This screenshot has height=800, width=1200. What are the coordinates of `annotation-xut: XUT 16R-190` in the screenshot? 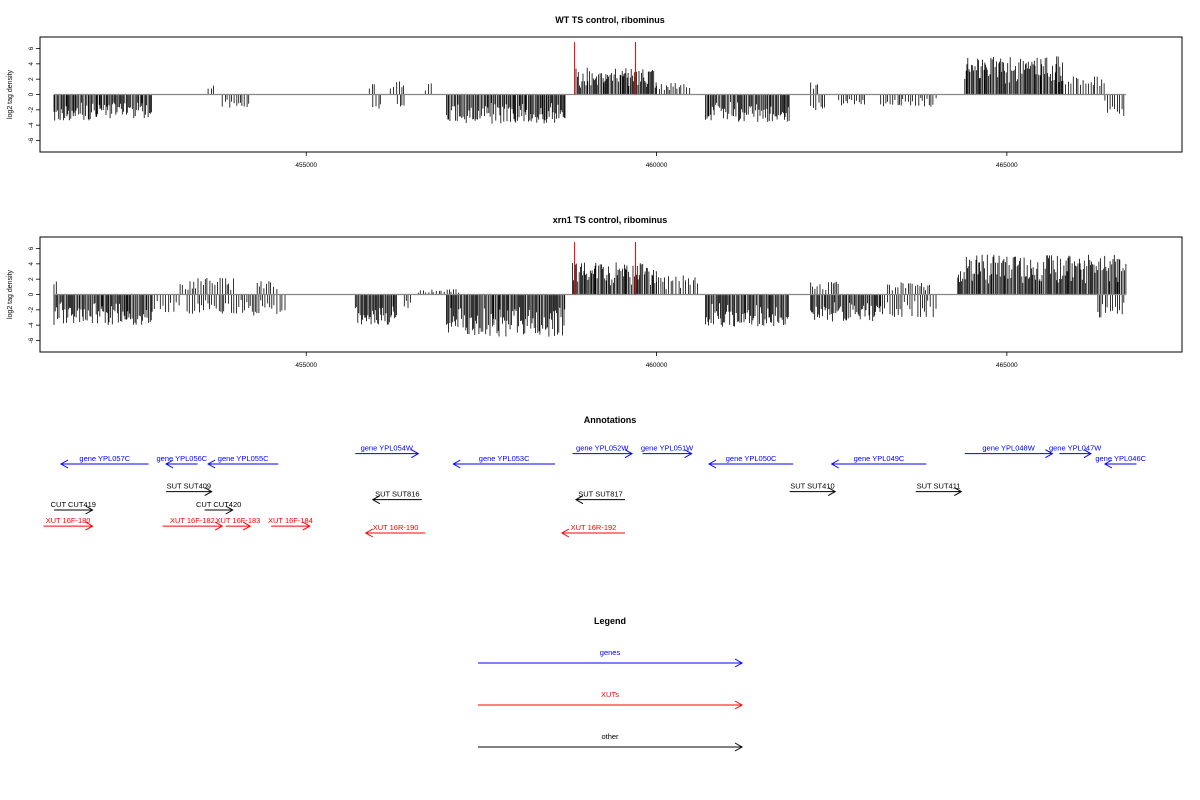 It's located at (395, 530).